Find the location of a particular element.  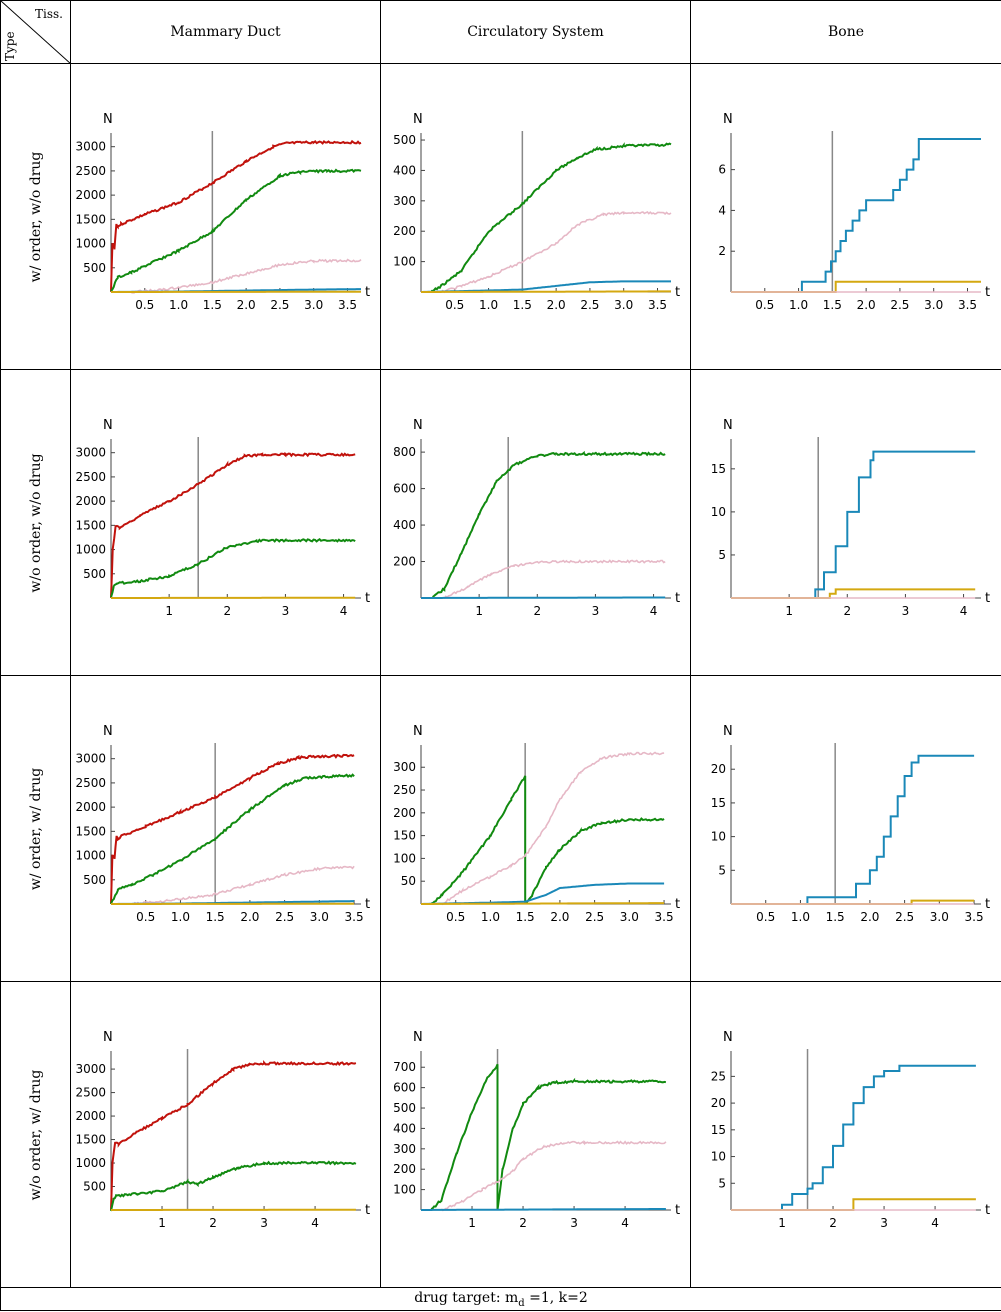

y-tick-label: 2500 is located at coordinates (90, 476).